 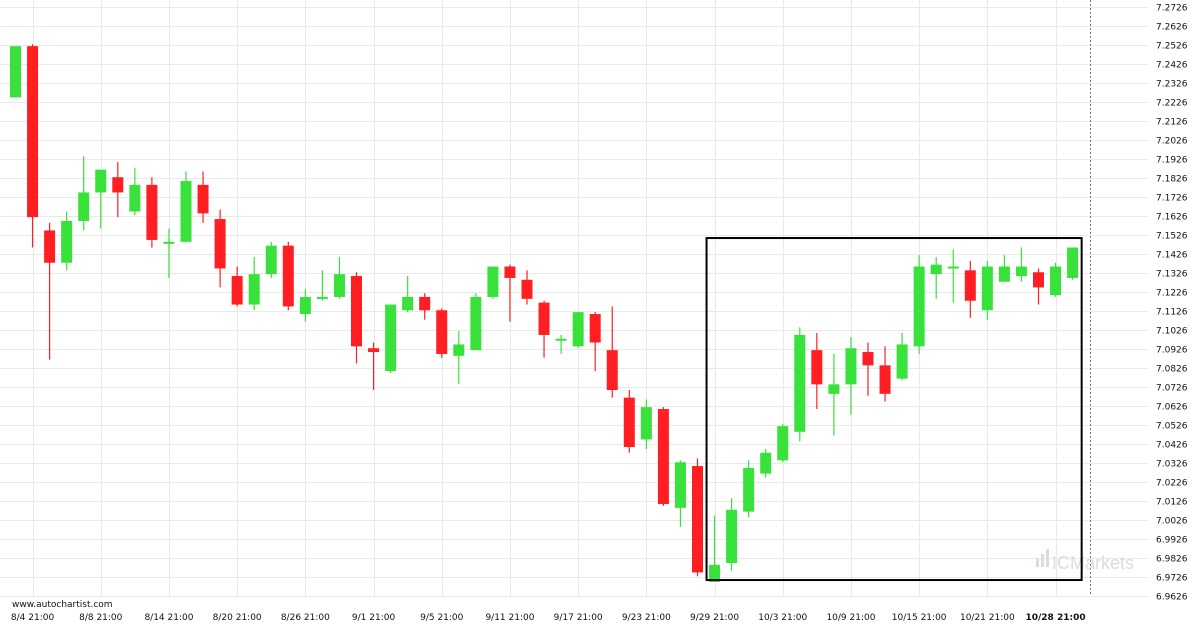 I want to click on y-tick-label: 7.1926, so click(x=1172, y=161).